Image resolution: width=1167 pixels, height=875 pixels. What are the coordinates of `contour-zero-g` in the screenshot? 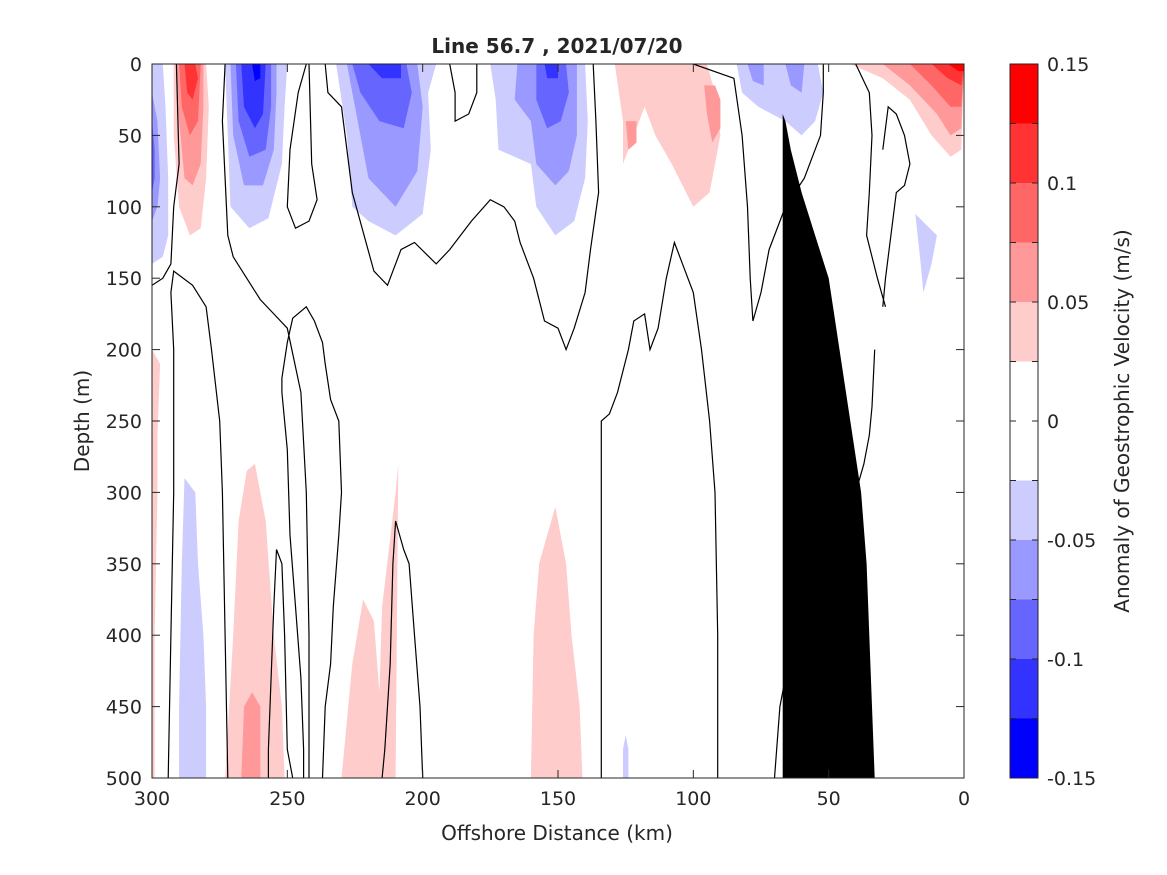 It's located at (462, 208).